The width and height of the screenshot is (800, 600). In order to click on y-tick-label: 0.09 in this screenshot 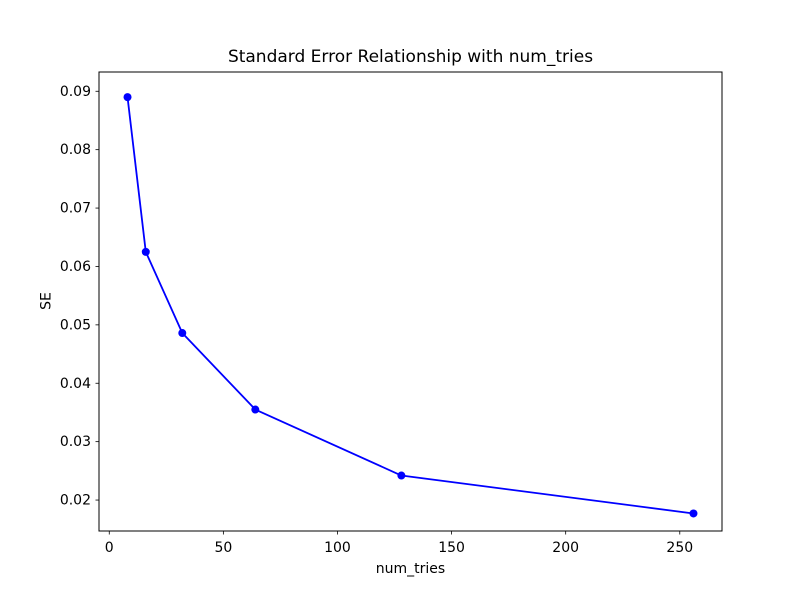, I will do `click(75, 92)`.